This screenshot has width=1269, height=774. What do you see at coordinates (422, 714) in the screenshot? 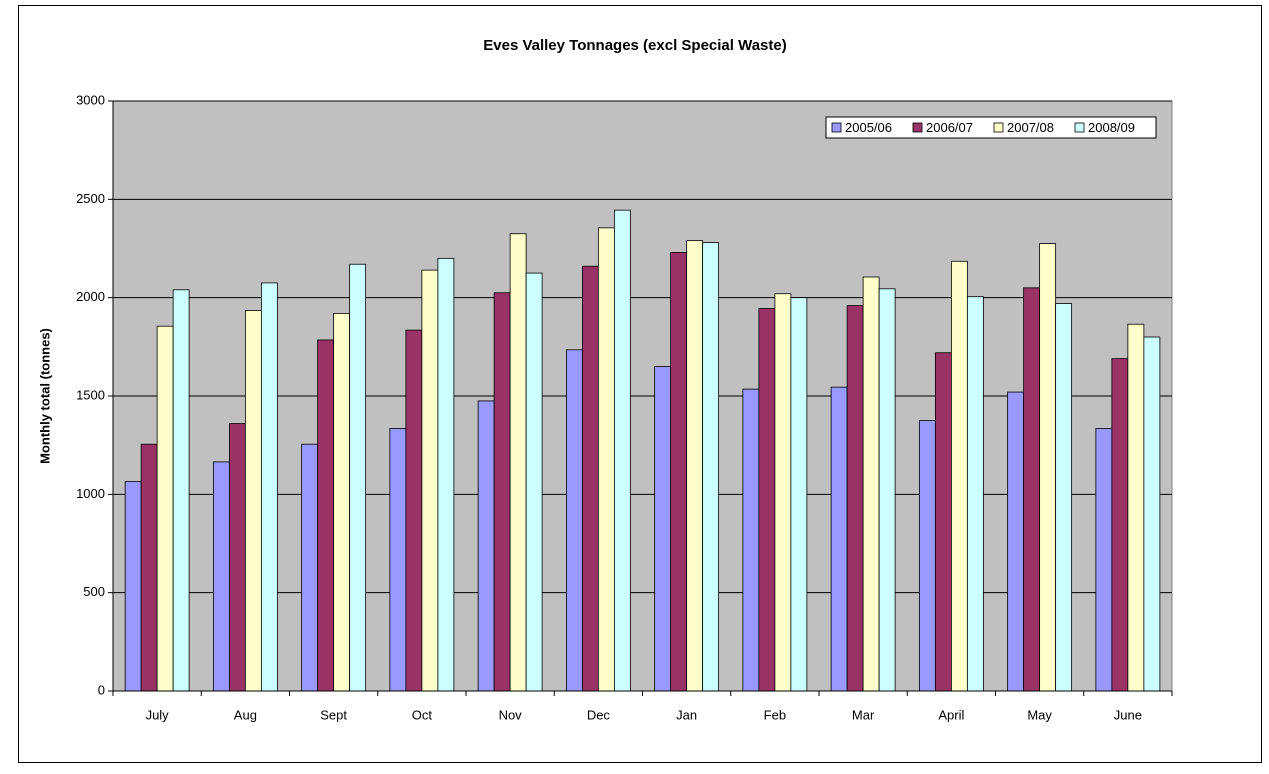
I see `x-tick-label: Oct` at bounding box center [422, 714].